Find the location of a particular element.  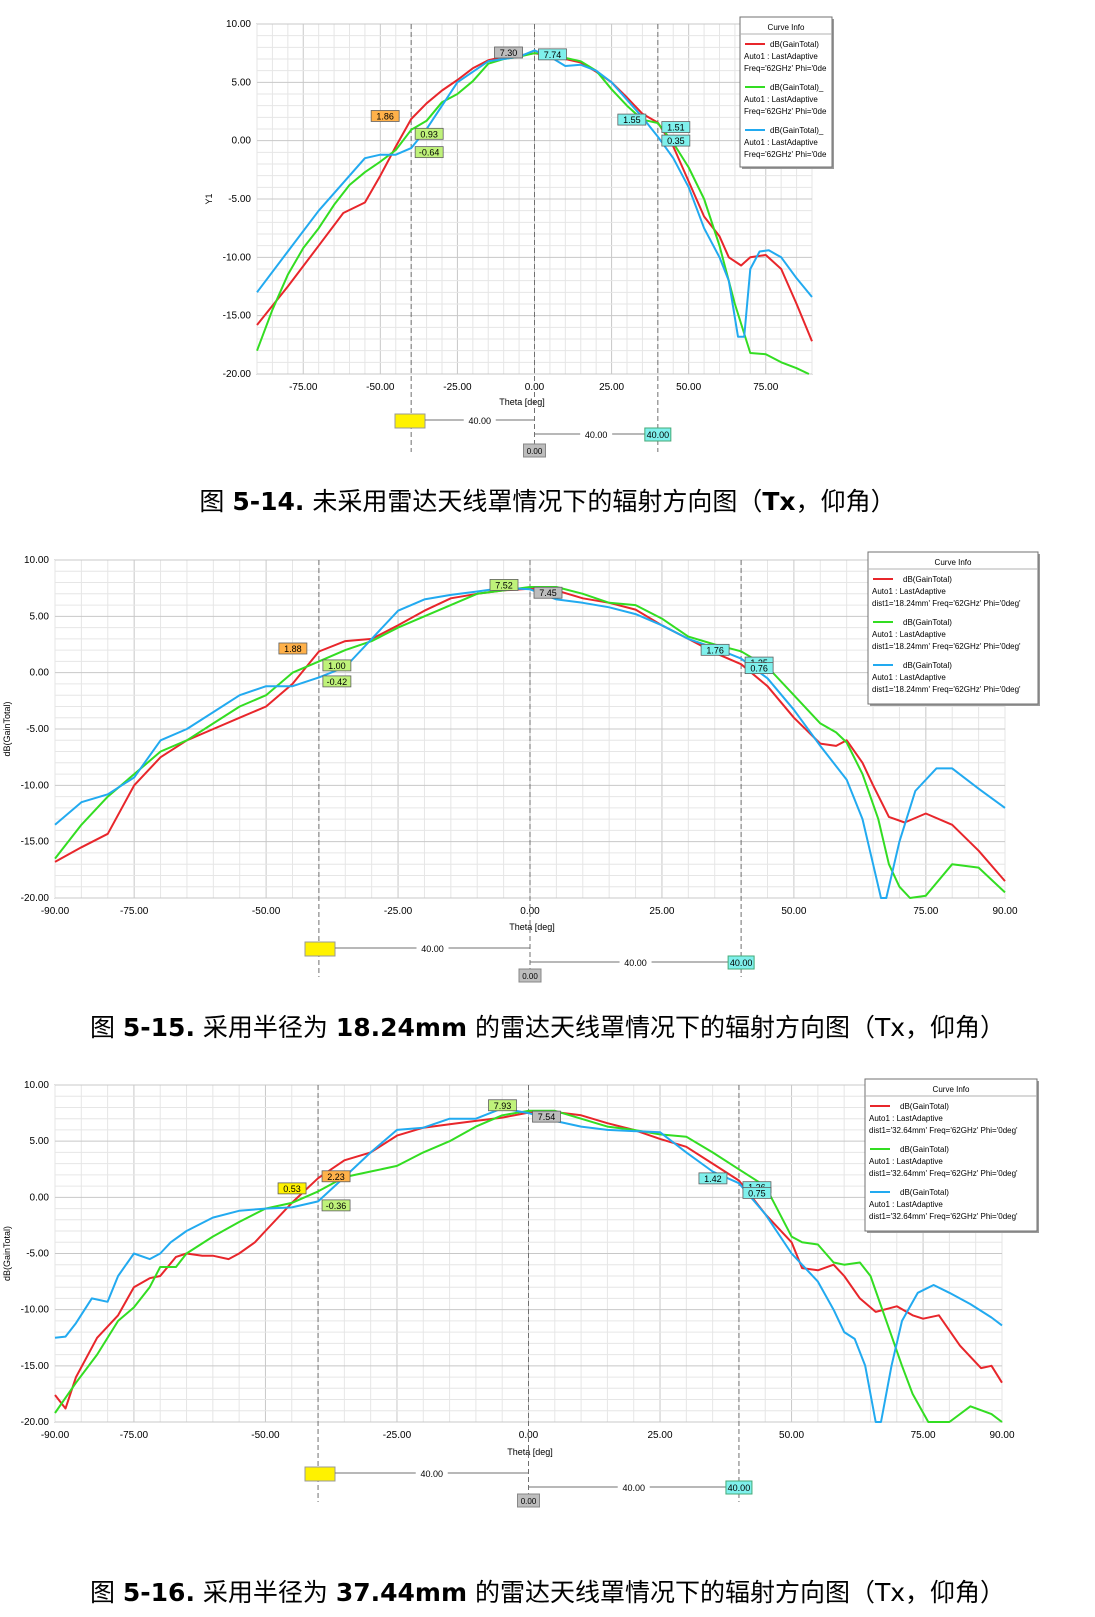

marker-flag-value: 7.45 is located at coordinates (548, 593).